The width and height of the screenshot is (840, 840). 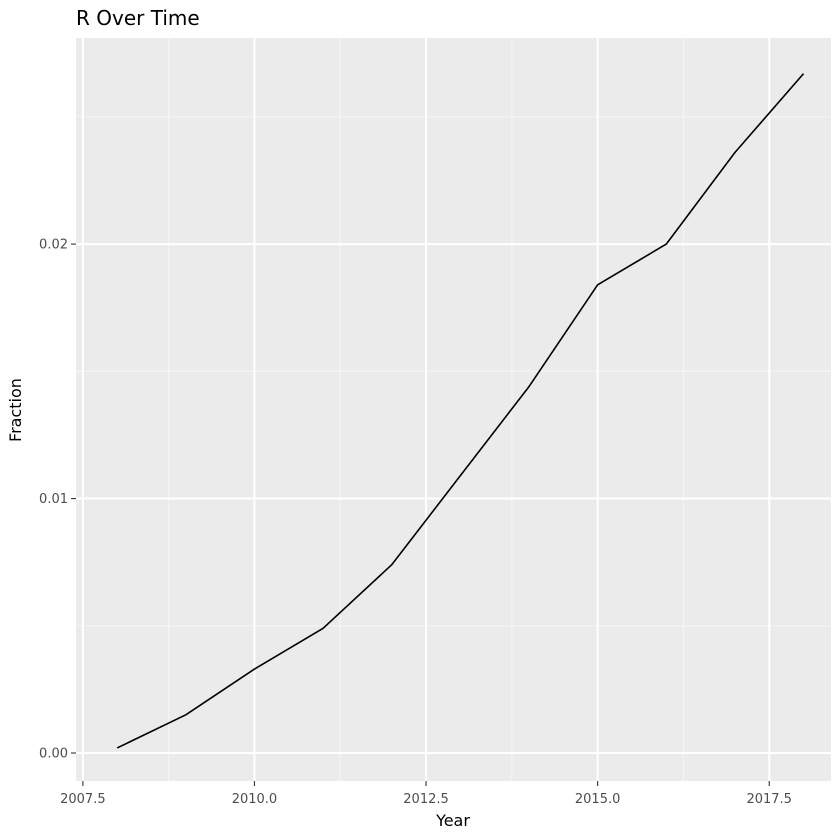 I want to click on x-tick-label: 2015.0, so click(x=598, y=799).